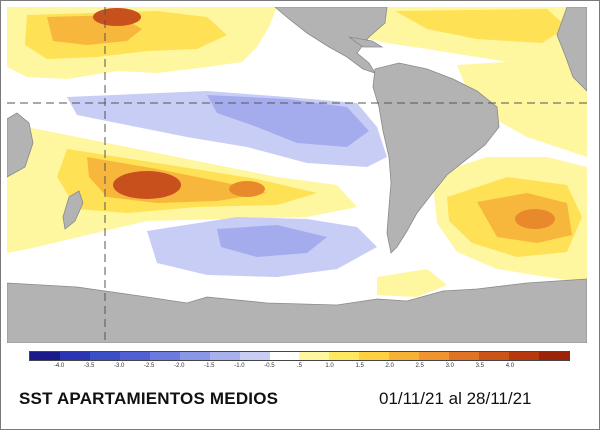 The image size is (602, 432). What do you see at coordinates (59, 366) in the screenshot?
I see `colorbar-tick-label: -4.0` at bounding box center [59, 366].